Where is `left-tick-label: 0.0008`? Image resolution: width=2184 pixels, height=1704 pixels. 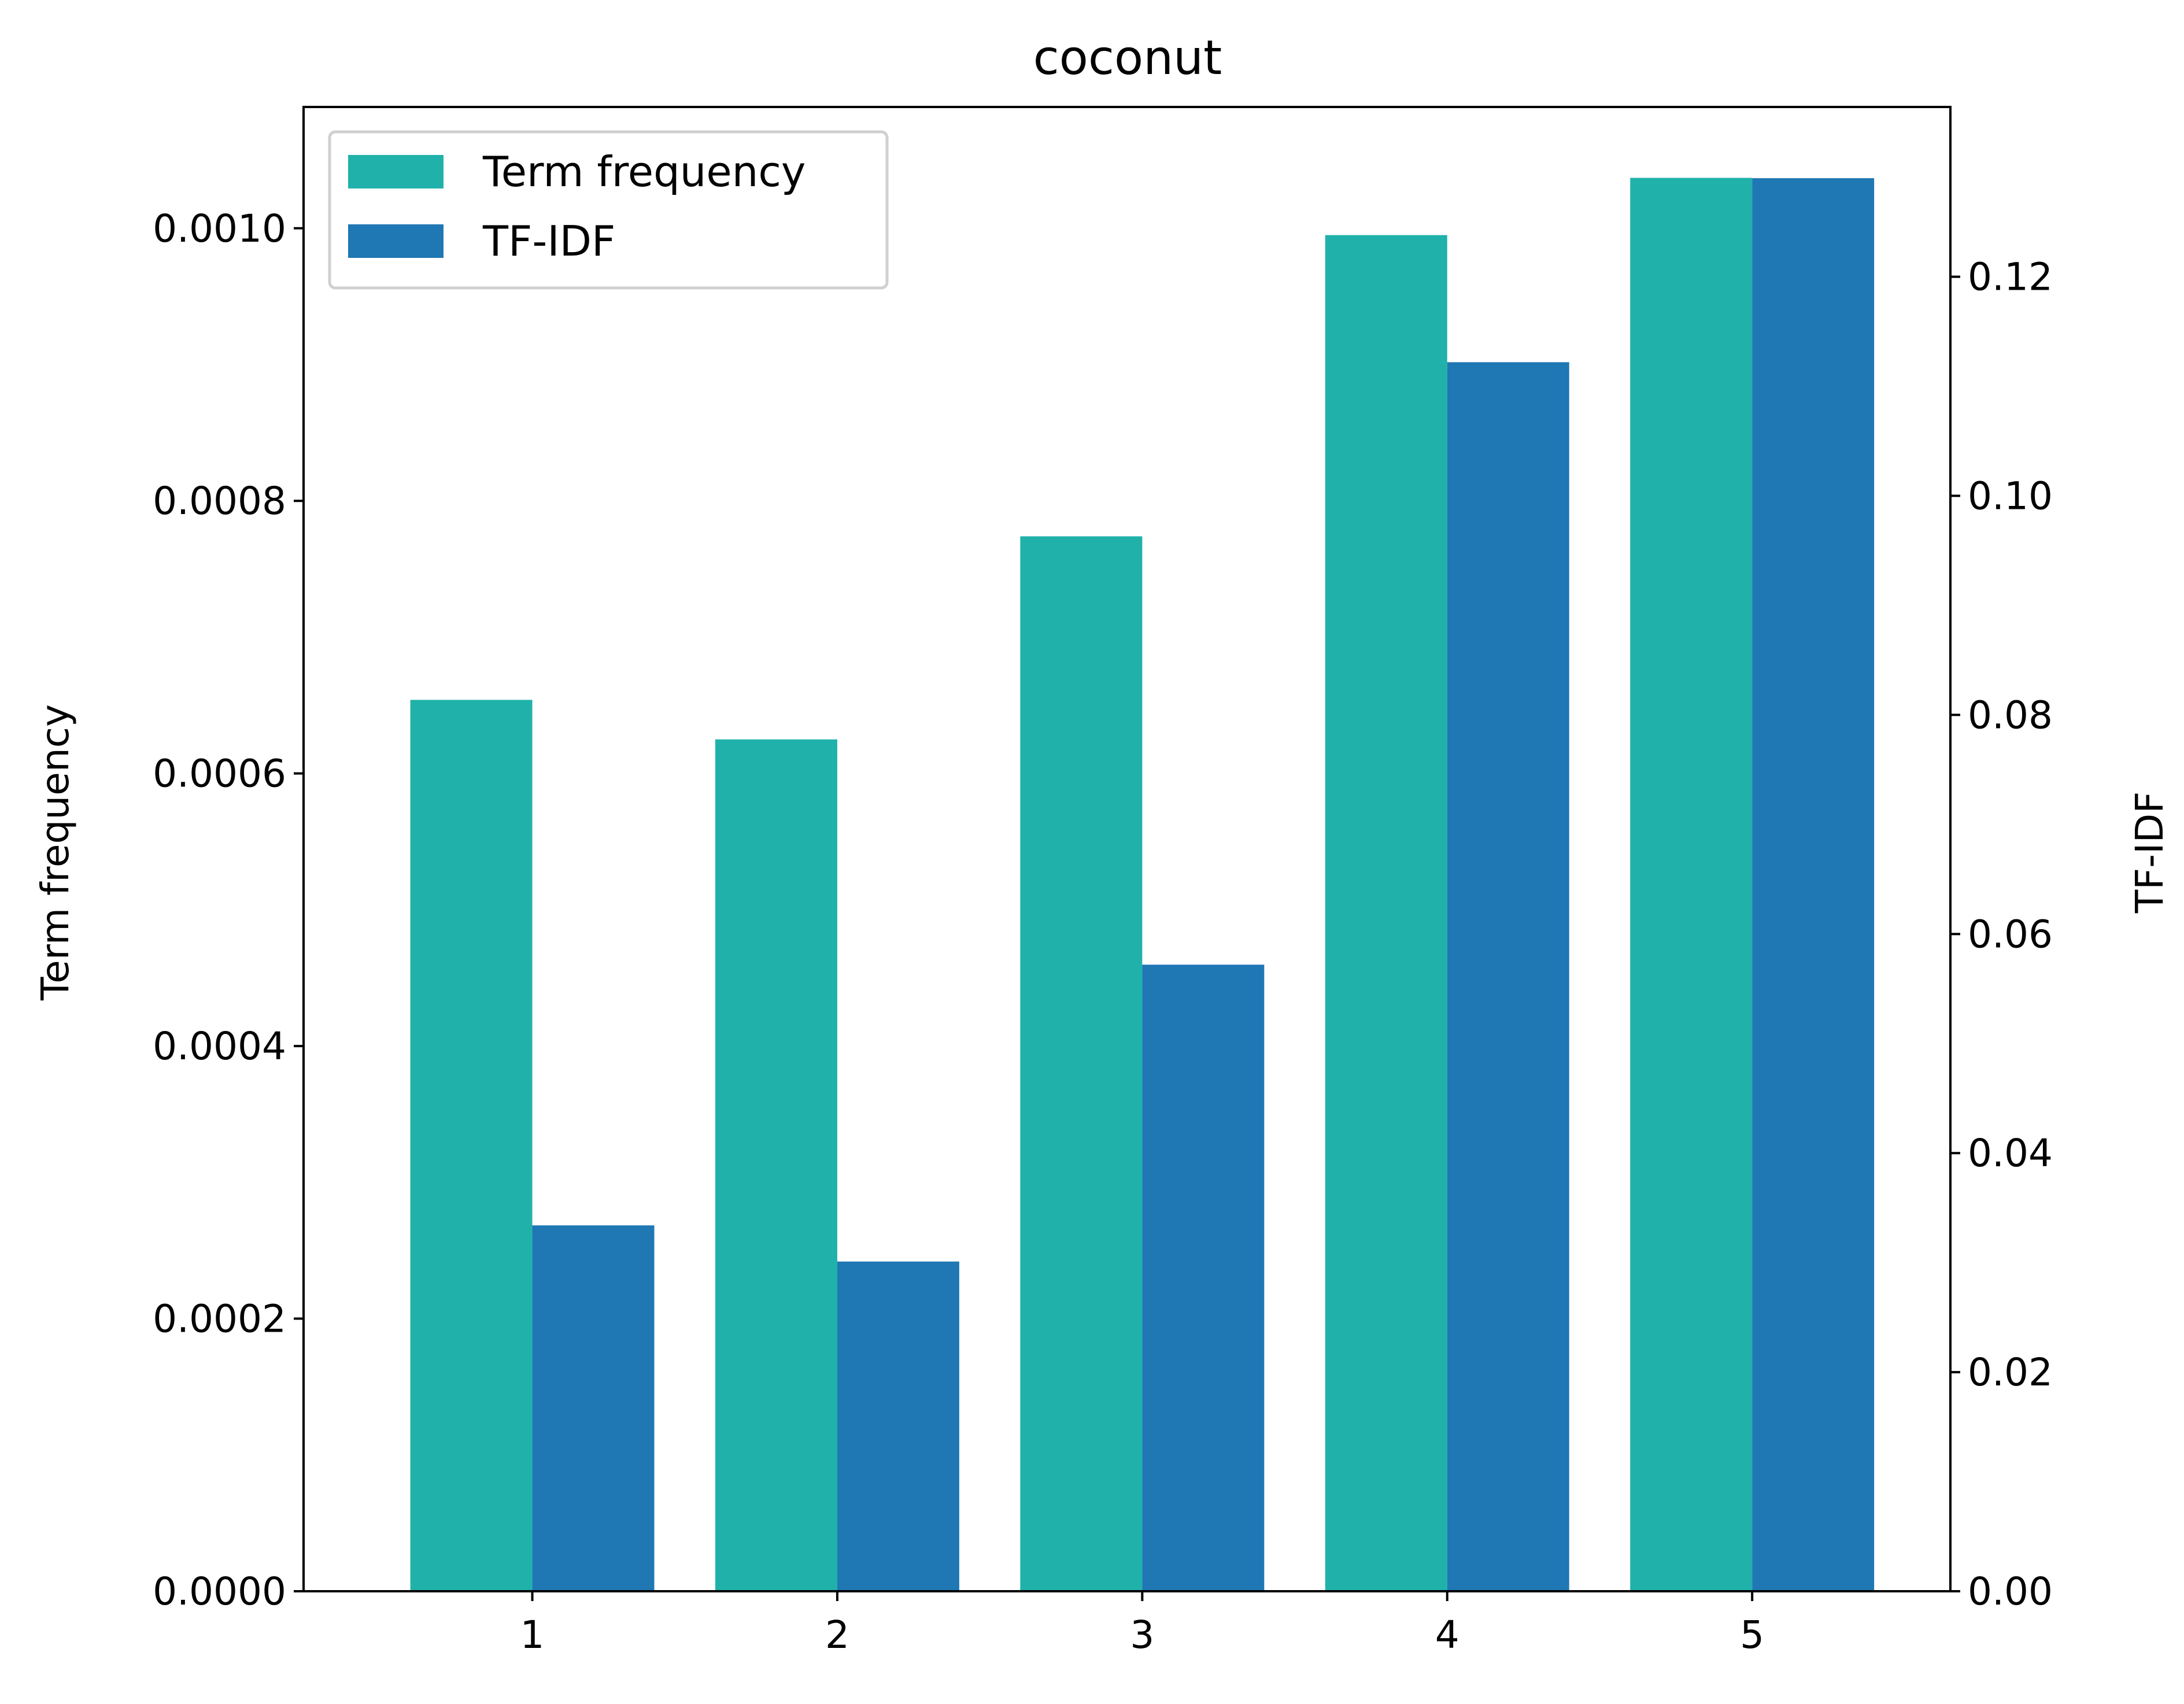 left-tick-label: 0.0008 is located at coordinates (219, 501).